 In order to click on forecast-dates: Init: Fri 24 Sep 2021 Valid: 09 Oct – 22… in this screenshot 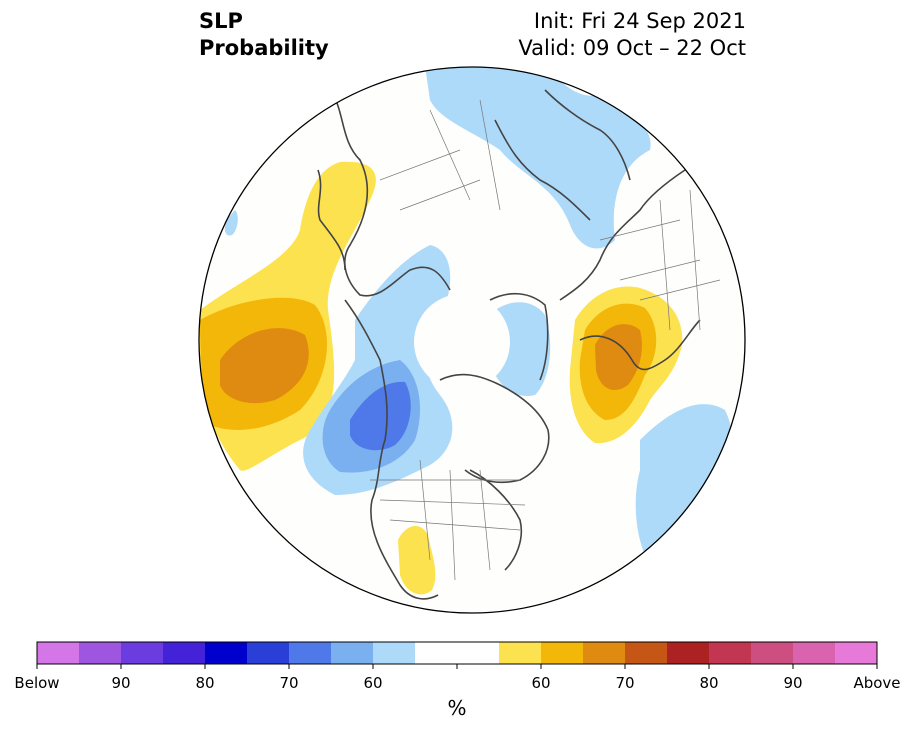, I will do `click(632, 35)`.